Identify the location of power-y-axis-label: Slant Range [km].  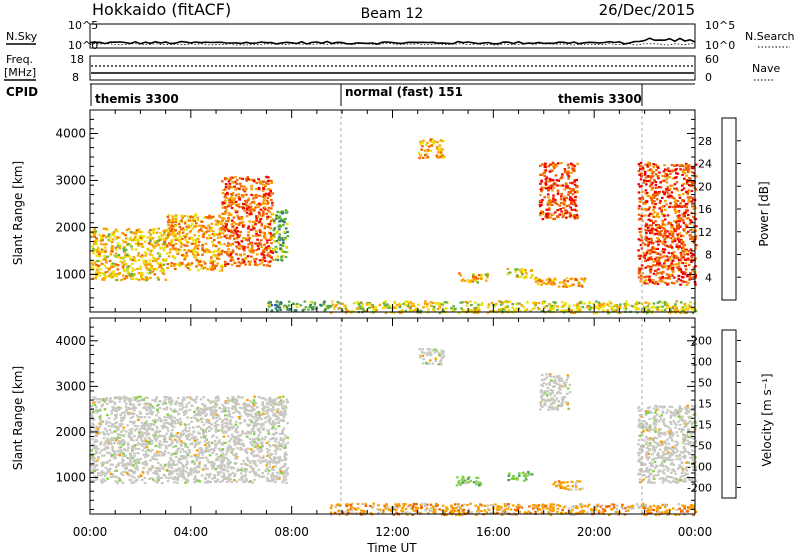
(18, 213).